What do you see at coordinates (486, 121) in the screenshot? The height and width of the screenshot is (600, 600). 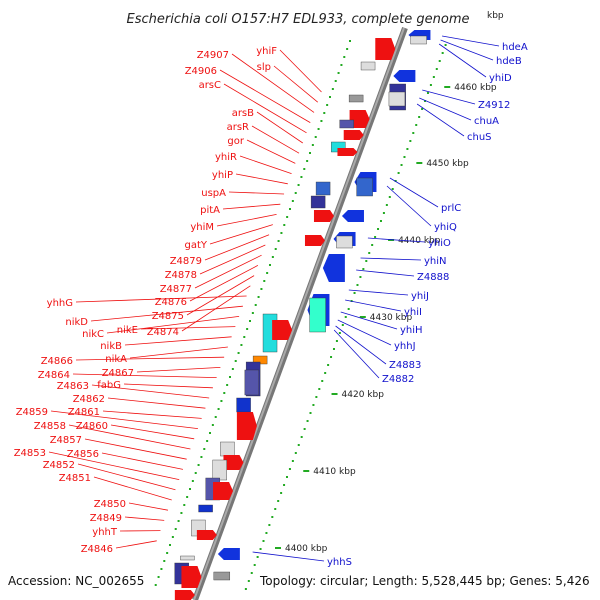 I see `gene-label-right: chuA` at bounding box center [486, 121].